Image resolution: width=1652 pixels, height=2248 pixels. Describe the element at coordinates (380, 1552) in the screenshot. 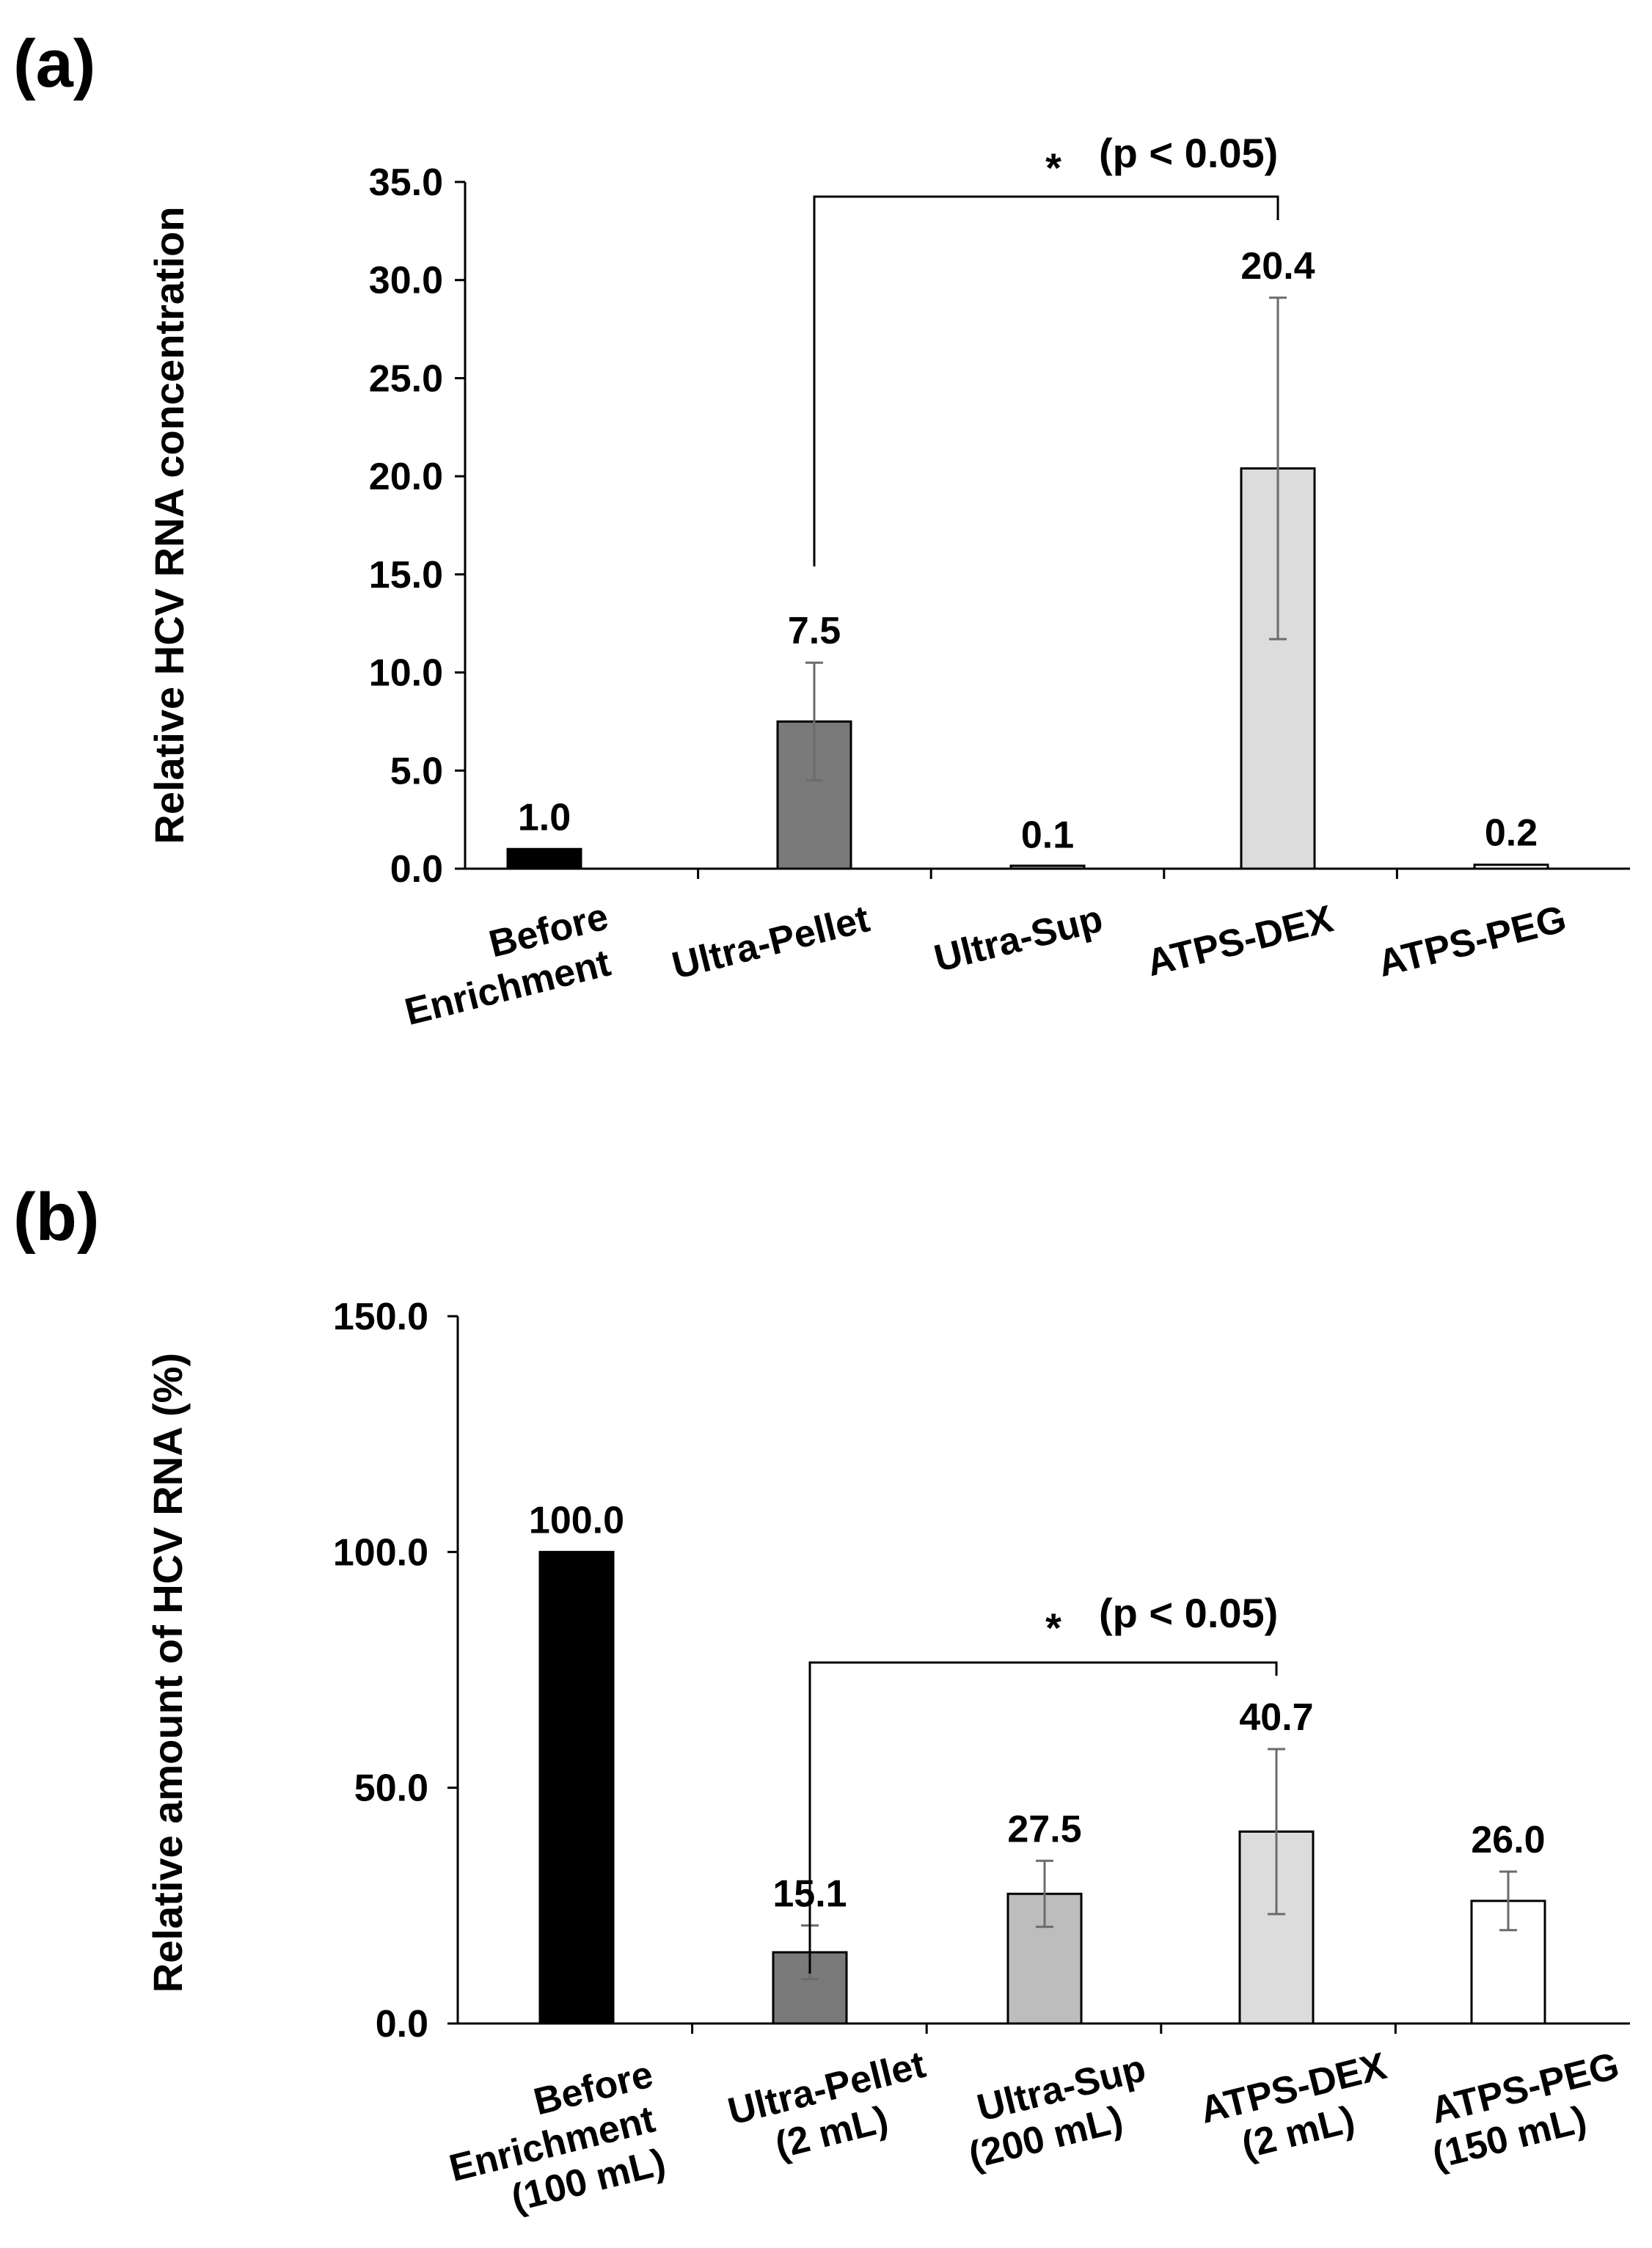

I see `y-tick-label: 100.0` at that location.